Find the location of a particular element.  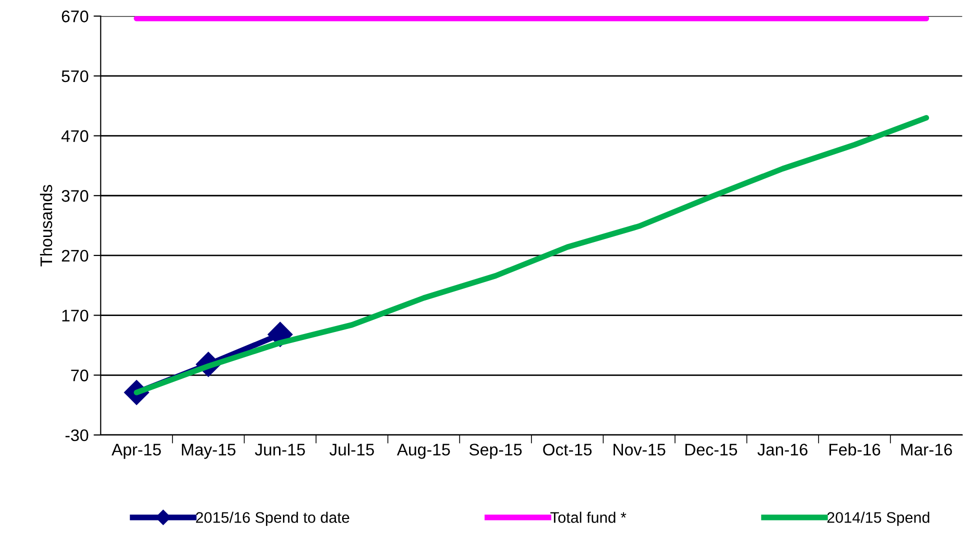

x-tick-label: Dec-15 is located at coordinates (711, 450).